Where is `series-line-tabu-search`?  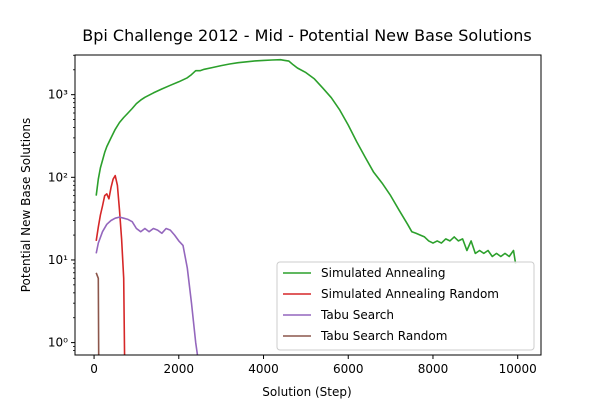
series-line-tabu-search is located at coordinates (147, 285).